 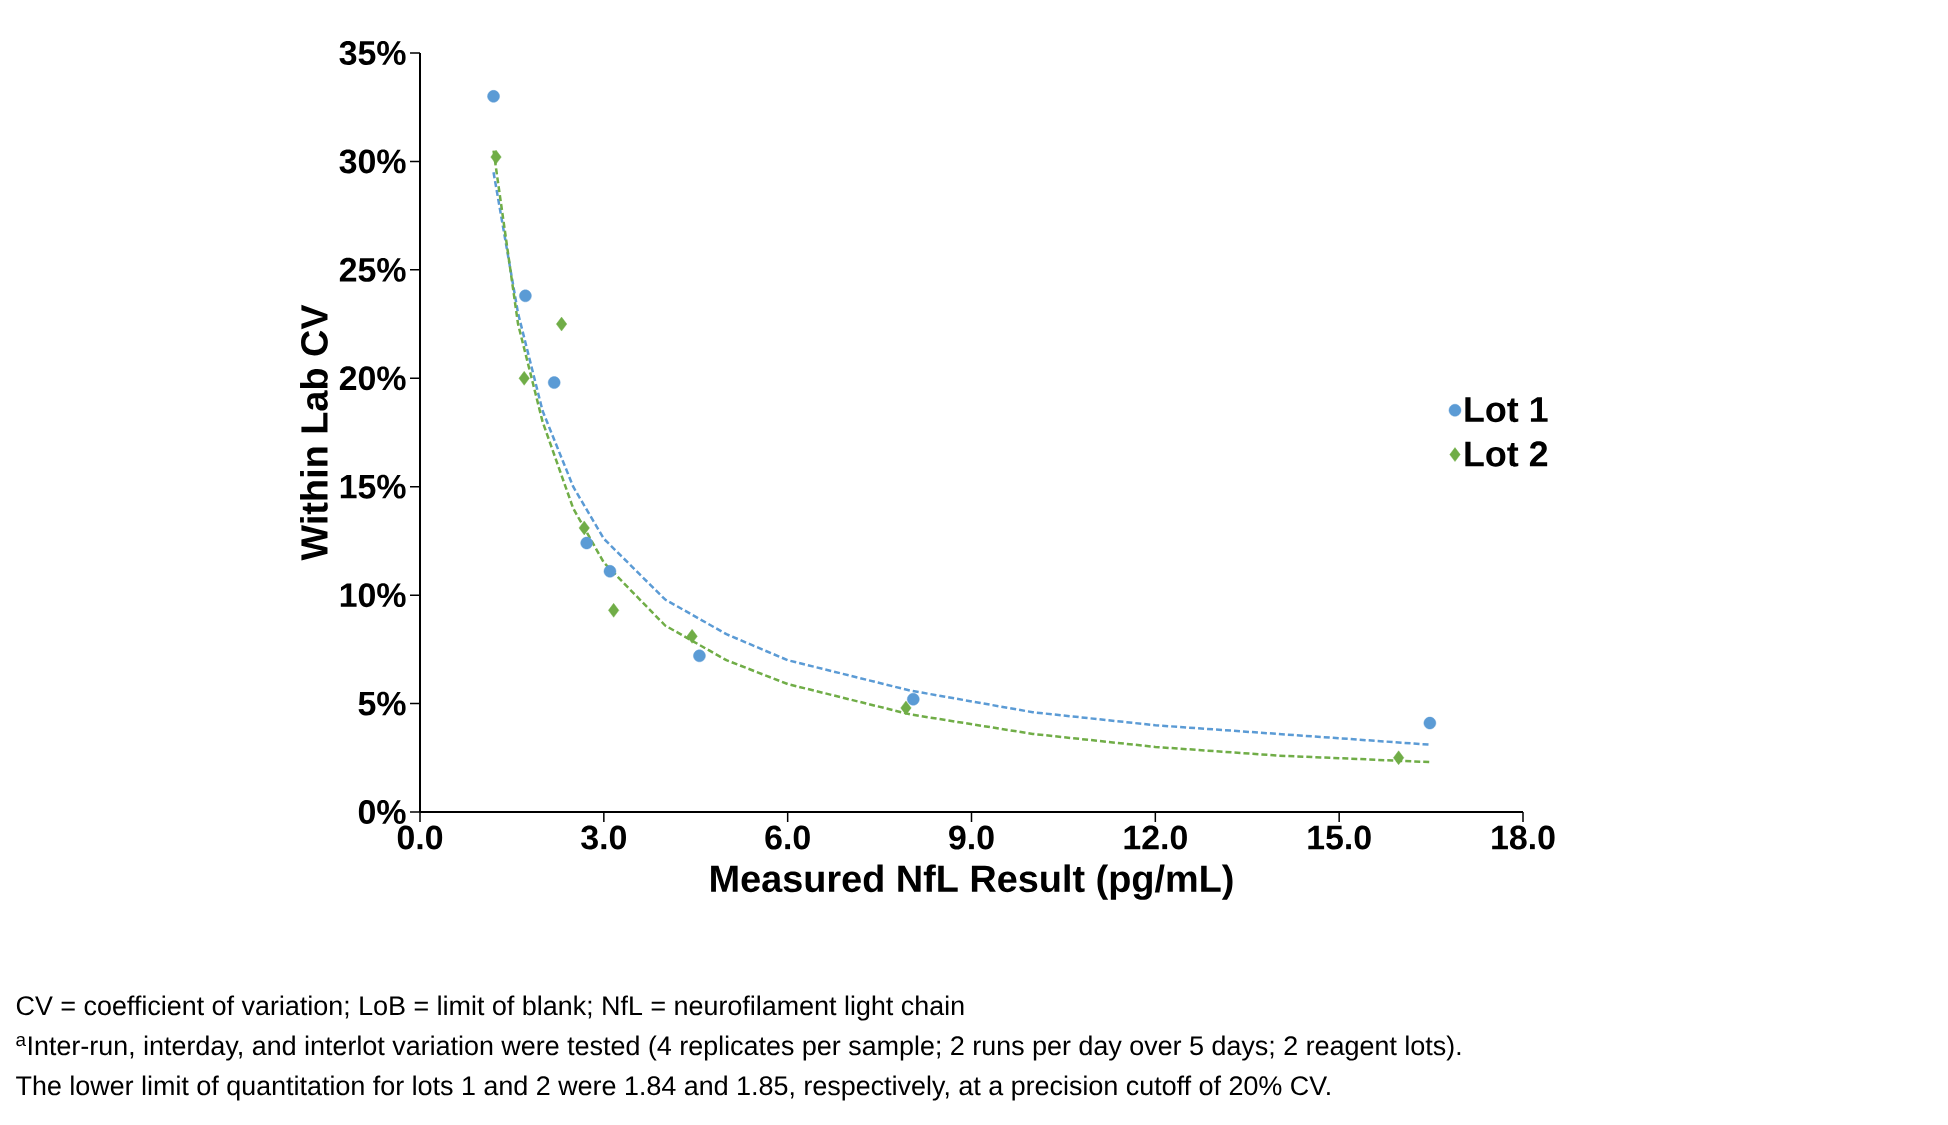 What do you see at coordinates (673, 1088) in the screenshot?
I see `text: The lower limit of quantitation for lots 1 and 2 were 1.84 and 1.85, respectively, at a precision cutoff of 20% CV.` at bounding box center [673, 1088].